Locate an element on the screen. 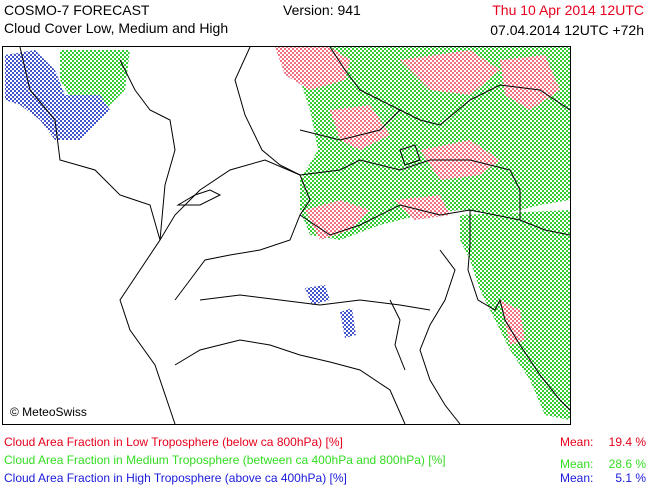 Image resolution: width=650 pixels, height=486 pixels. credit: © MeteoSwiss is located at coordinates (48, 412).